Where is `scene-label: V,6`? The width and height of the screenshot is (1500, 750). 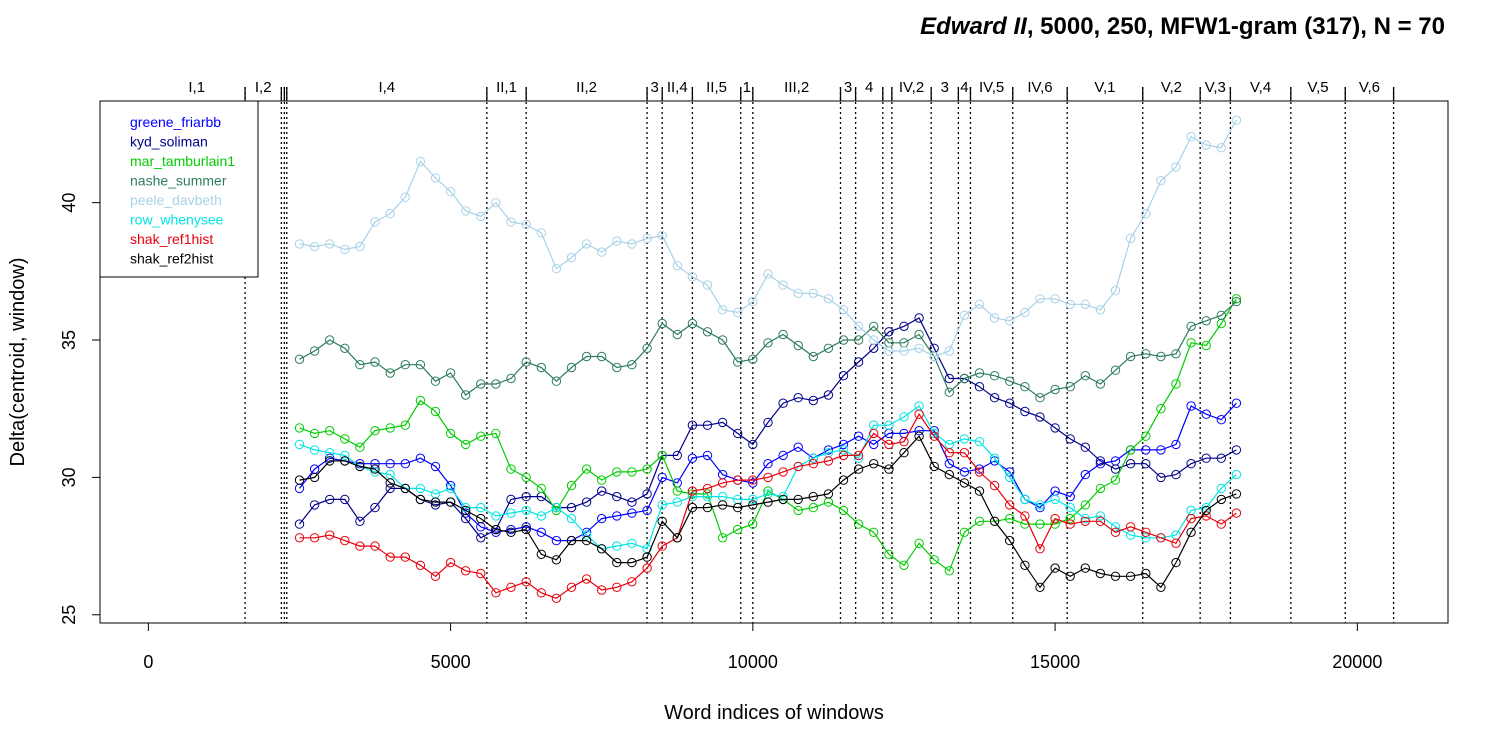
scene-label: V,6 is located at coordinates (1369, 87).